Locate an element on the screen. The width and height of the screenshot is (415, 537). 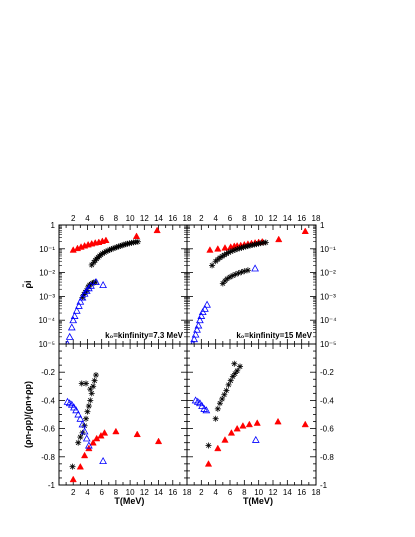
y-tick-label: -0.8 is located at coordinates (48, 457).